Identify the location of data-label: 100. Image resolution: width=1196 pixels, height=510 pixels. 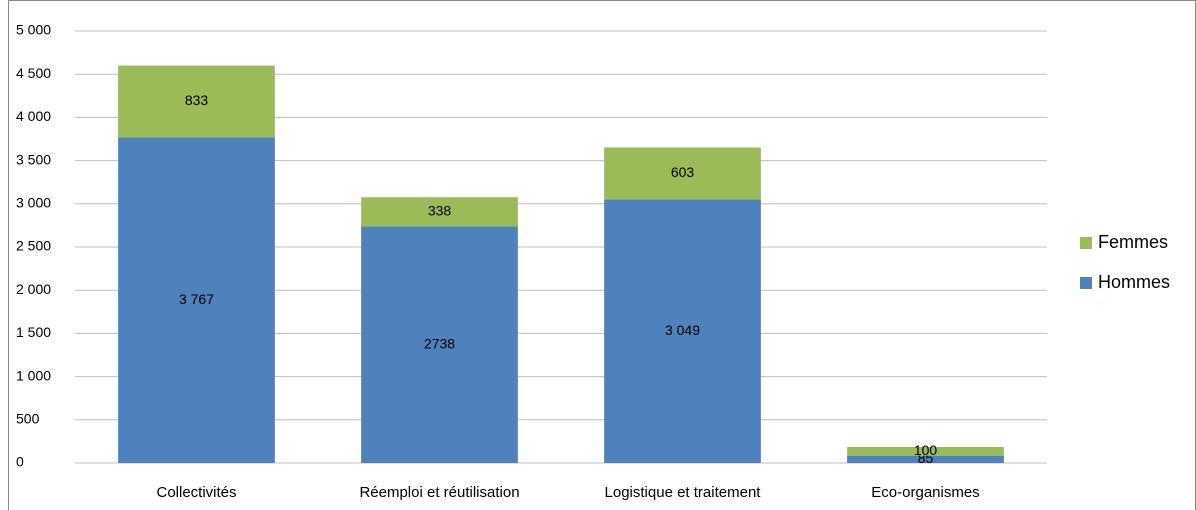
(926, 450).